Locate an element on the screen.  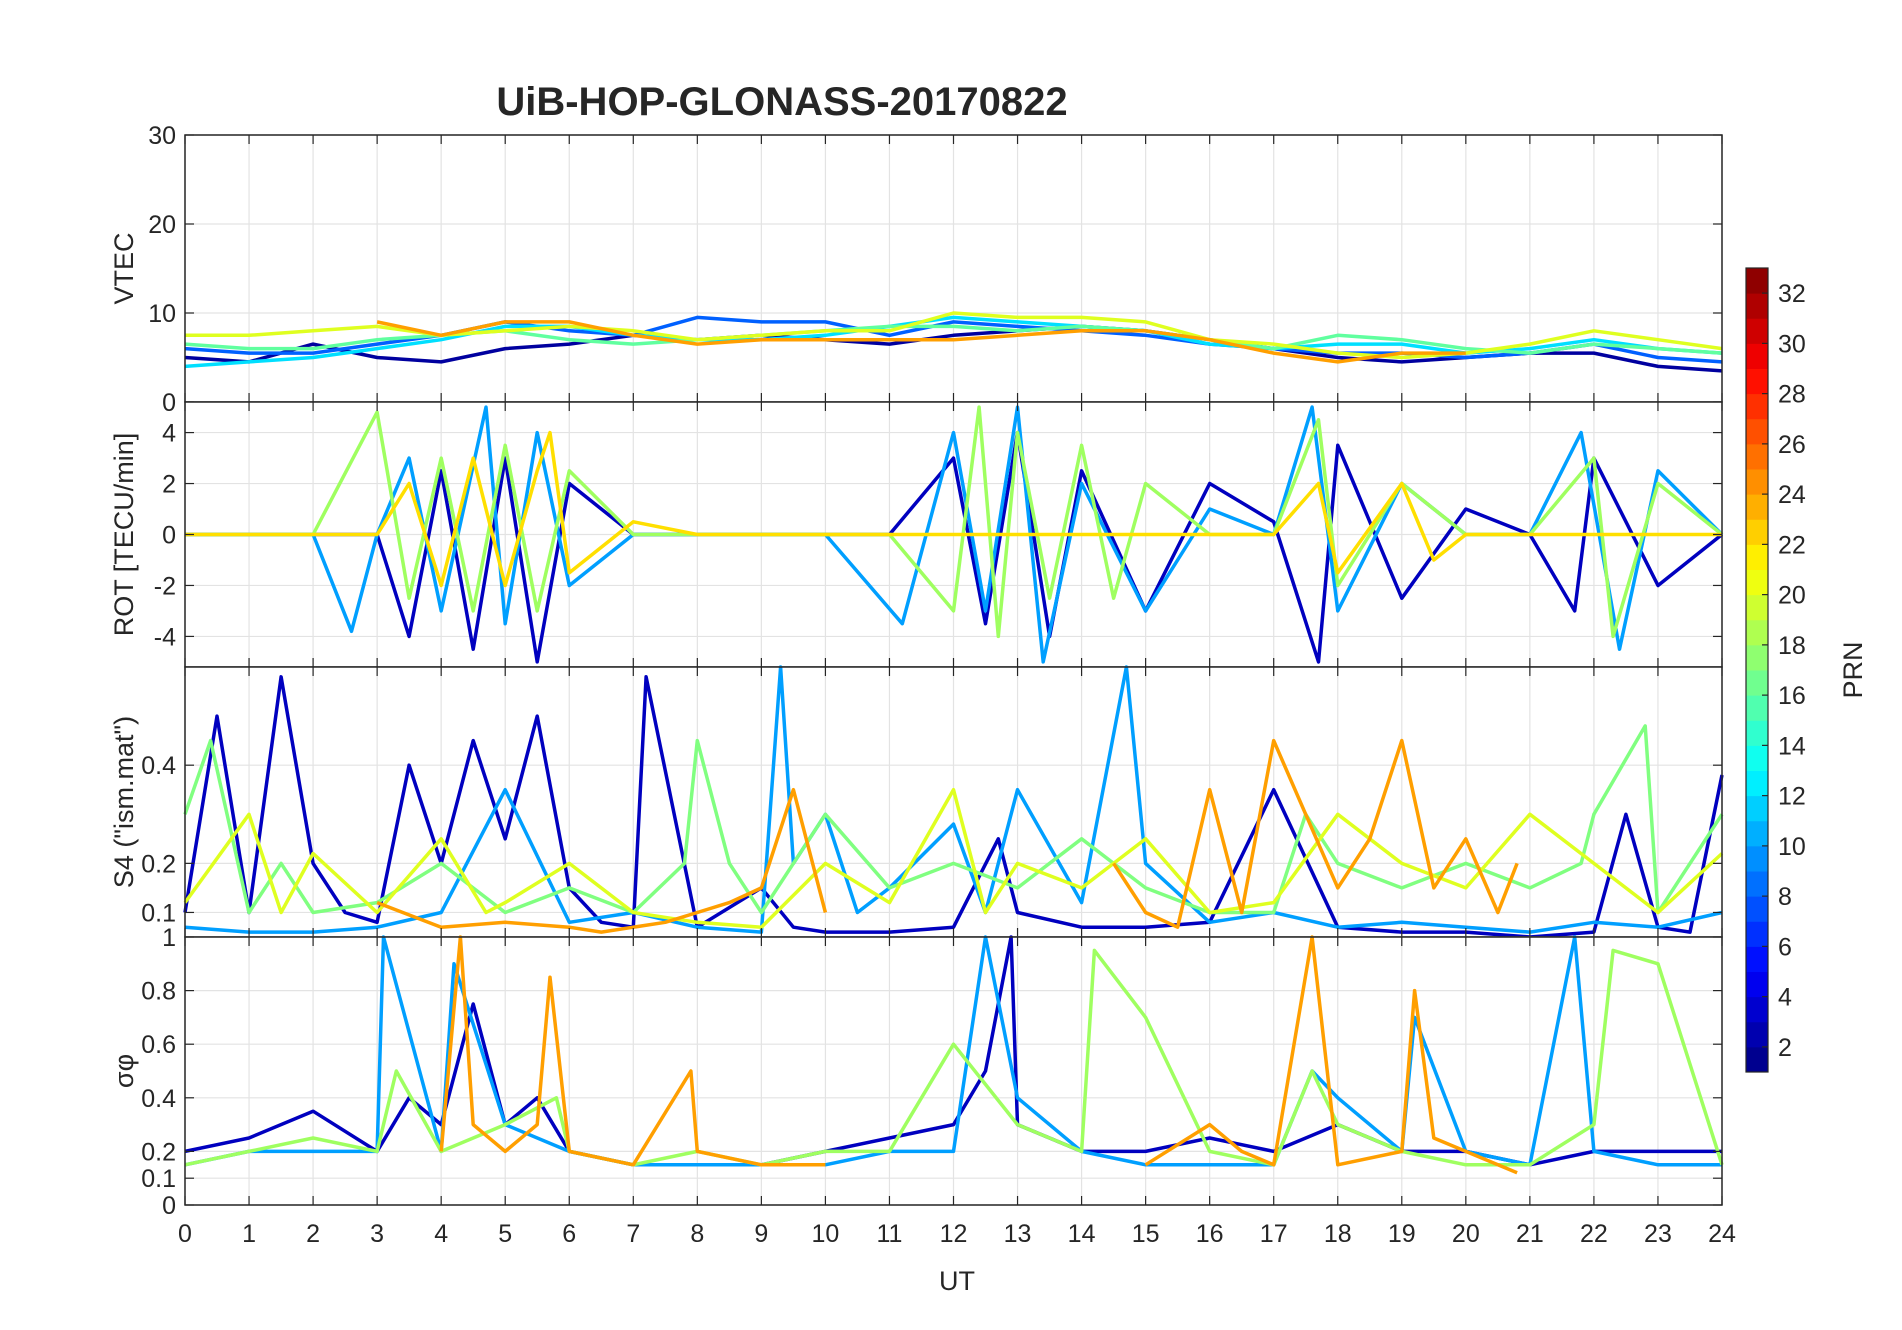
colorbar-tick-label: 22 is located at coordinates (1792, 545).